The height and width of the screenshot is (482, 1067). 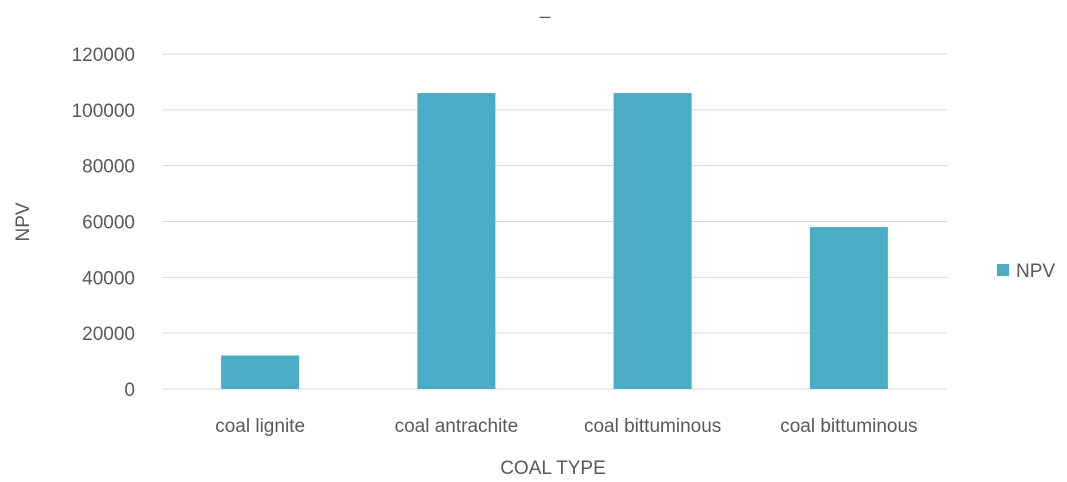 I want to click on chart-title: _, so click(x=545, y=9).